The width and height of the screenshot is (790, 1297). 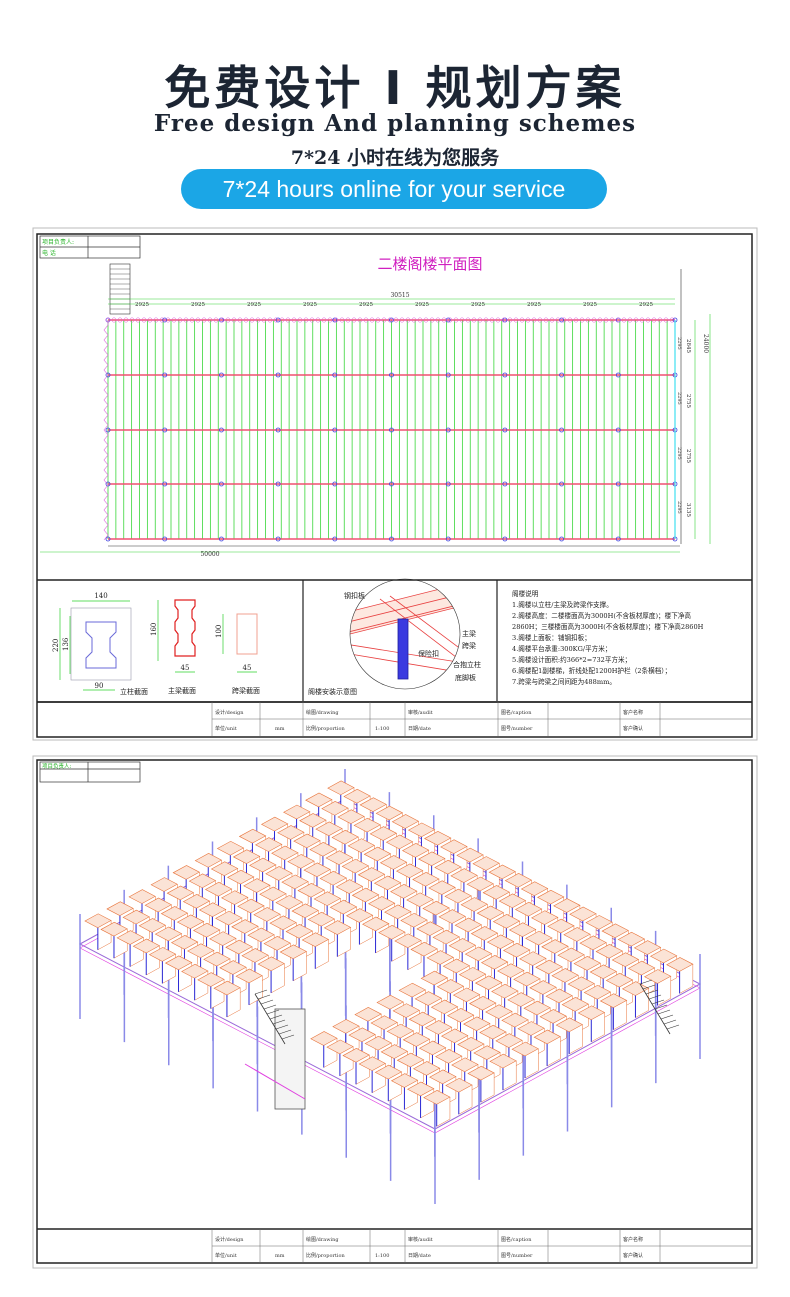 What do you see at coordinates (394, 189) in the screenshot?
I see `service-pill: 7*24 hours online for your service` at bounding box center [394, 189].